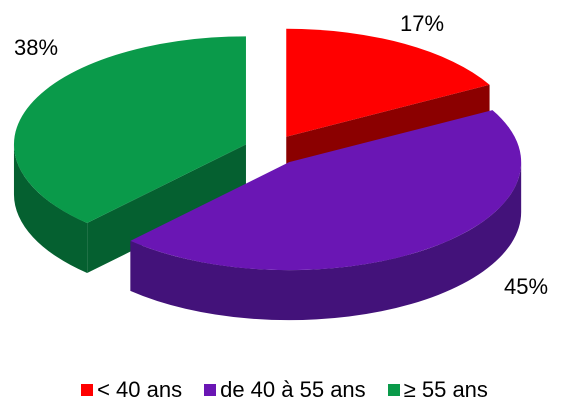 This screenshot has height=408, width=569. I want to click on pie-face-over-55-start, so click(166, 209).